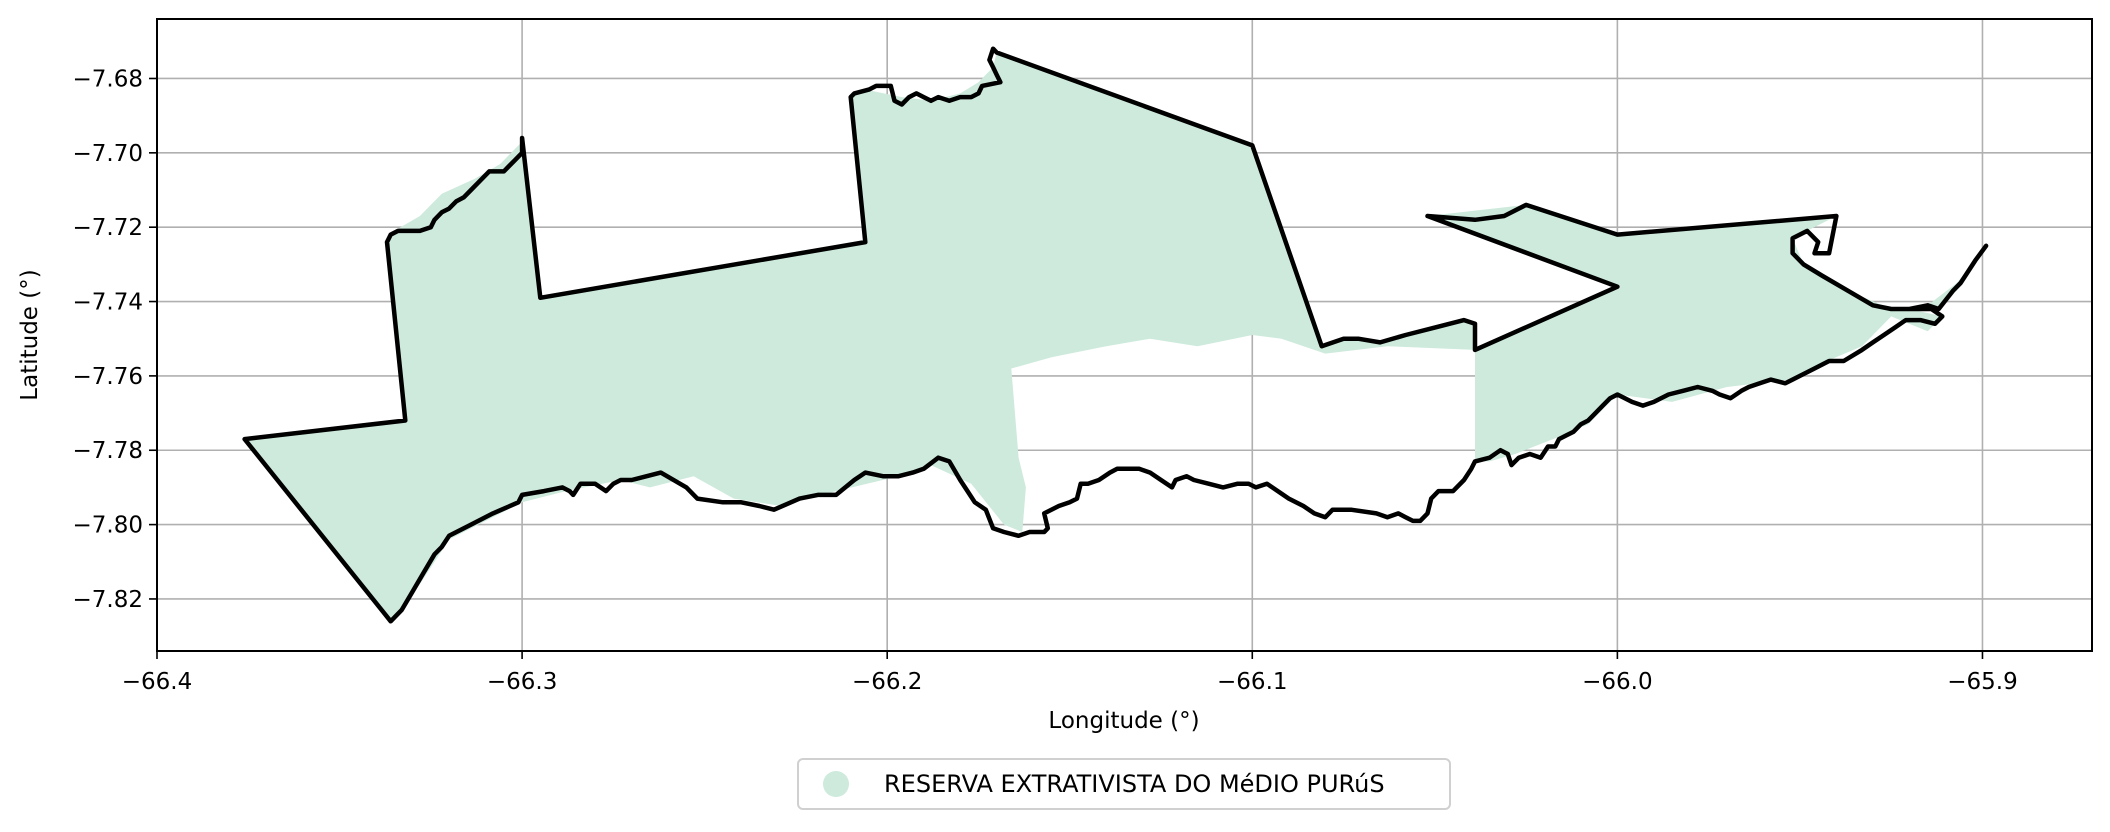 Image resolution: width=2110 pixels, height=832 pixels. I want to click on y-tick-label: −7.72, so click(108, 228).